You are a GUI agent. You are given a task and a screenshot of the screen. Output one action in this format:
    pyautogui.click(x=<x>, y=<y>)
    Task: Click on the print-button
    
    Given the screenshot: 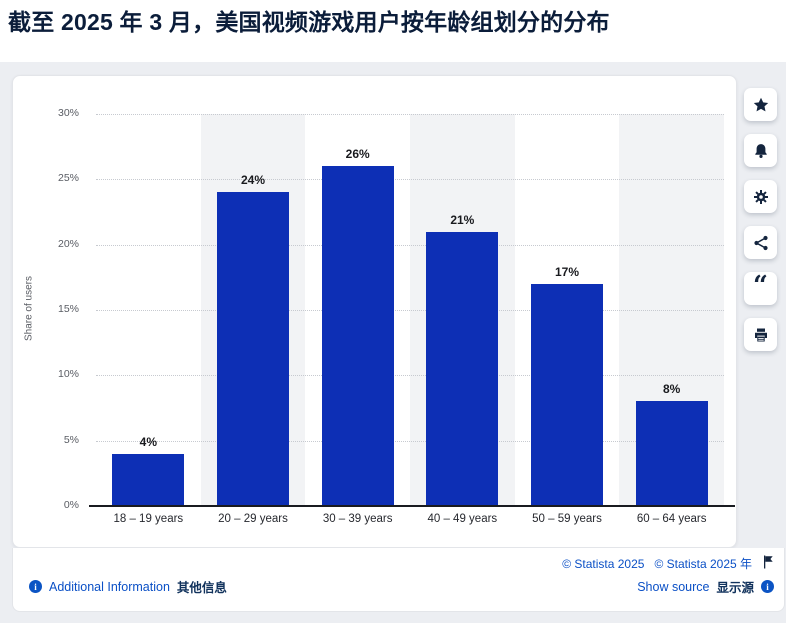 What is the action you would take?
    pyautogui.click(x=760, y=334)
    